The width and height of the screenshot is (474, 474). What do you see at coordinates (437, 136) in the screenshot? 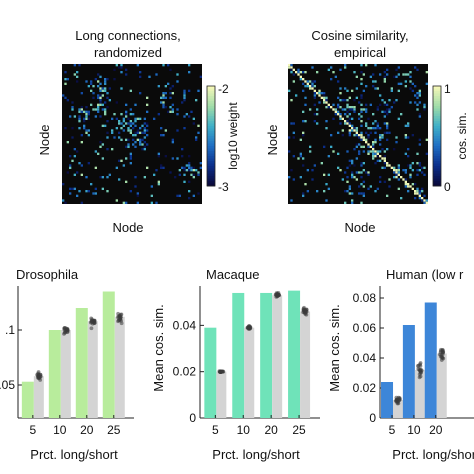
I see `colorbar-frame` at bounding box center [437, 136].